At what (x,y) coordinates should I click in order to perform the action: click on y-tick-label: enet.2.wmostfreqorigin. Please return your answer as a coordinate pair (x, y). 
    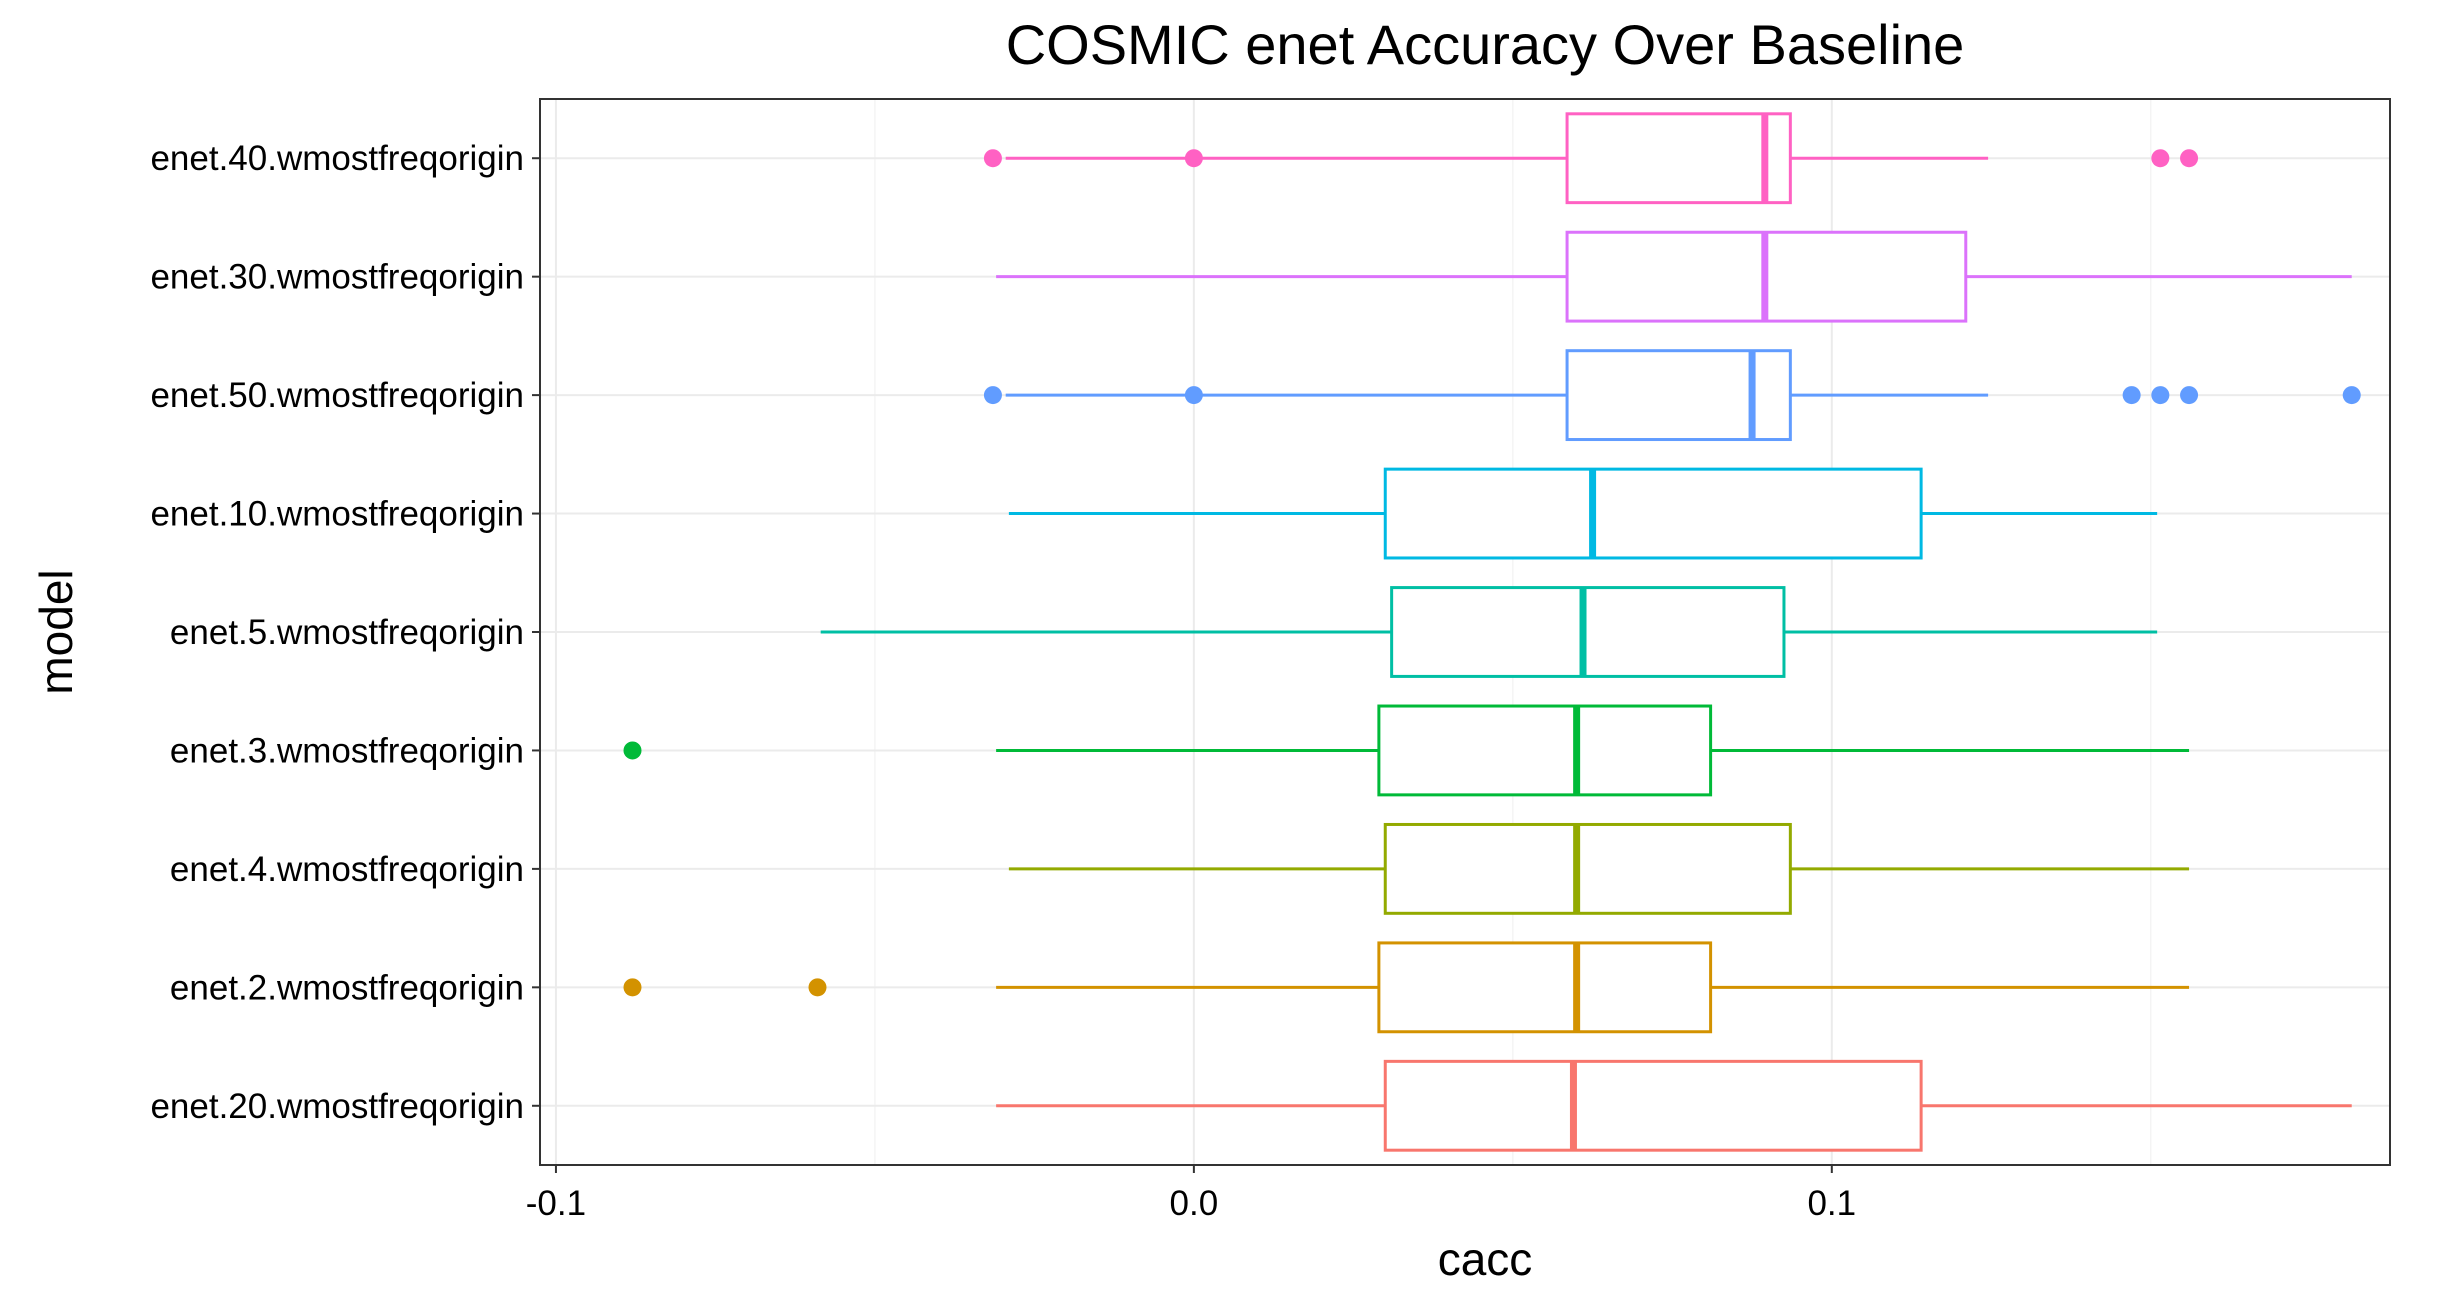
    Looking at the image, I should click on (347, 987).